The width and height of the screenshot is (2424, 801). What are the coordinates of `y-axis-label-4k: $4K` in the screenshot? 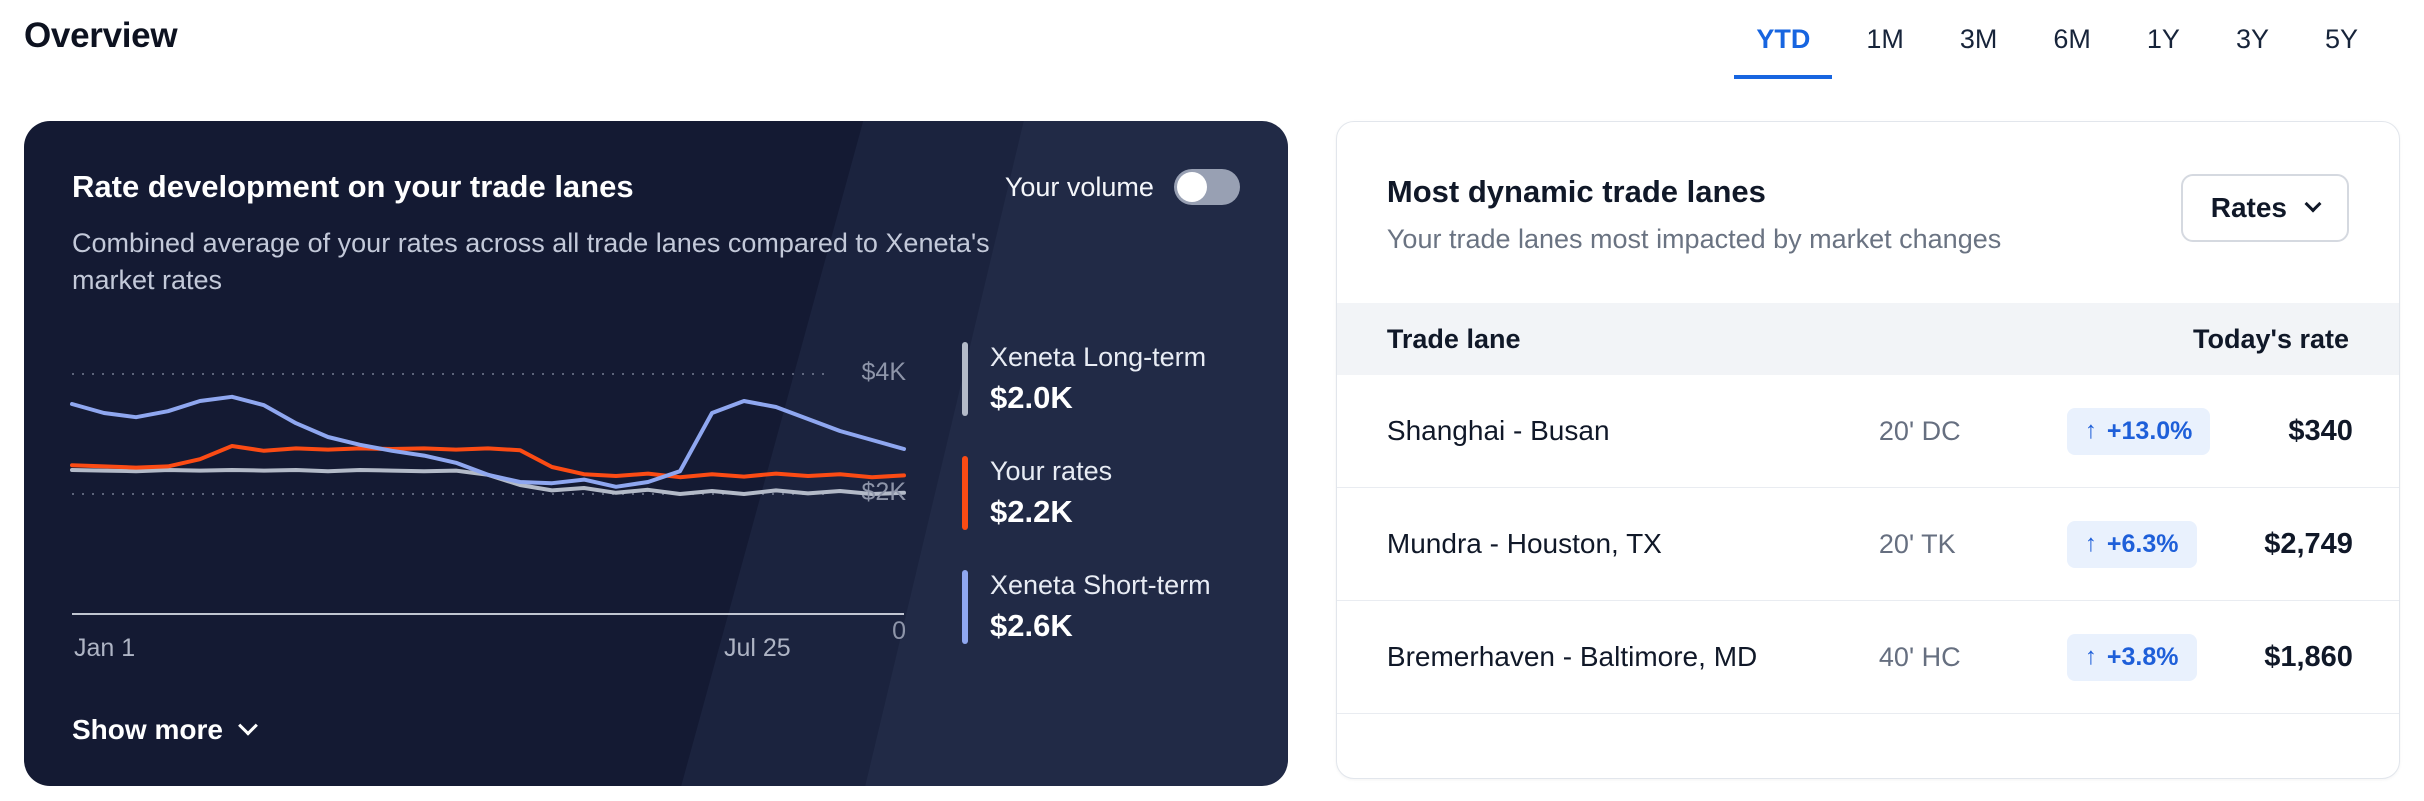 It's located at (883, 371).